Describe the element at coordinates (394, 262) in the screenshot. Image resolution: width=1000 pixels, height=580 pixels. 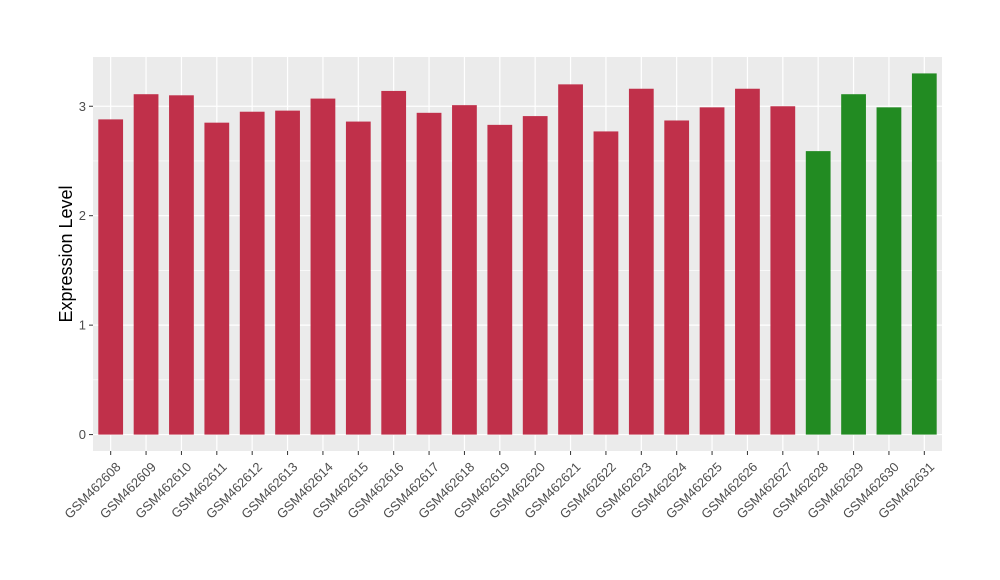
I see `bar-GSM462616` at that location.